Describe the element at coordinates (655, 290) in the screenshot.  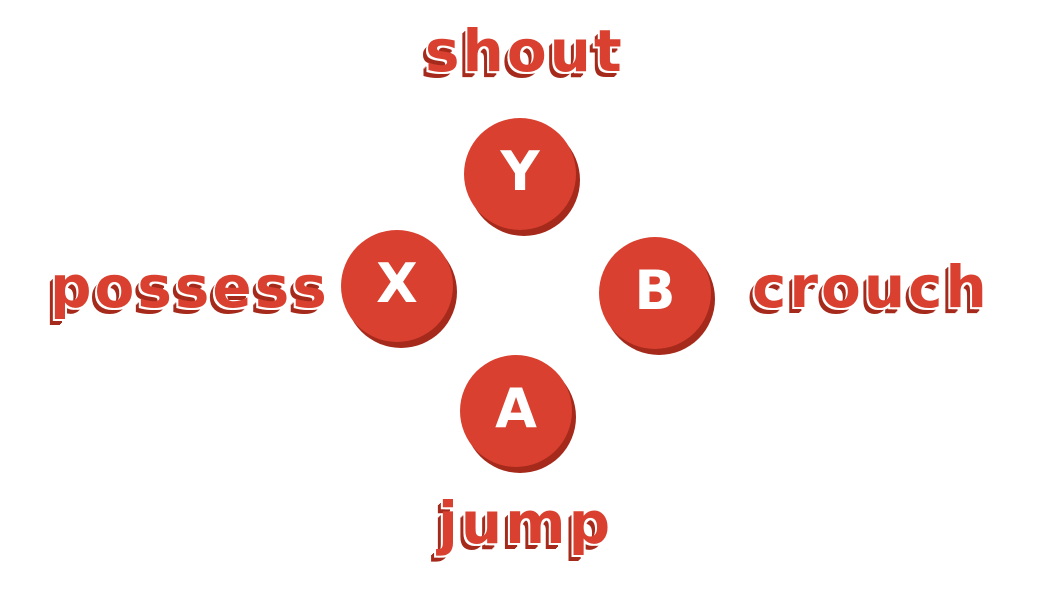
I see `b-button-glyph: B` at that location.